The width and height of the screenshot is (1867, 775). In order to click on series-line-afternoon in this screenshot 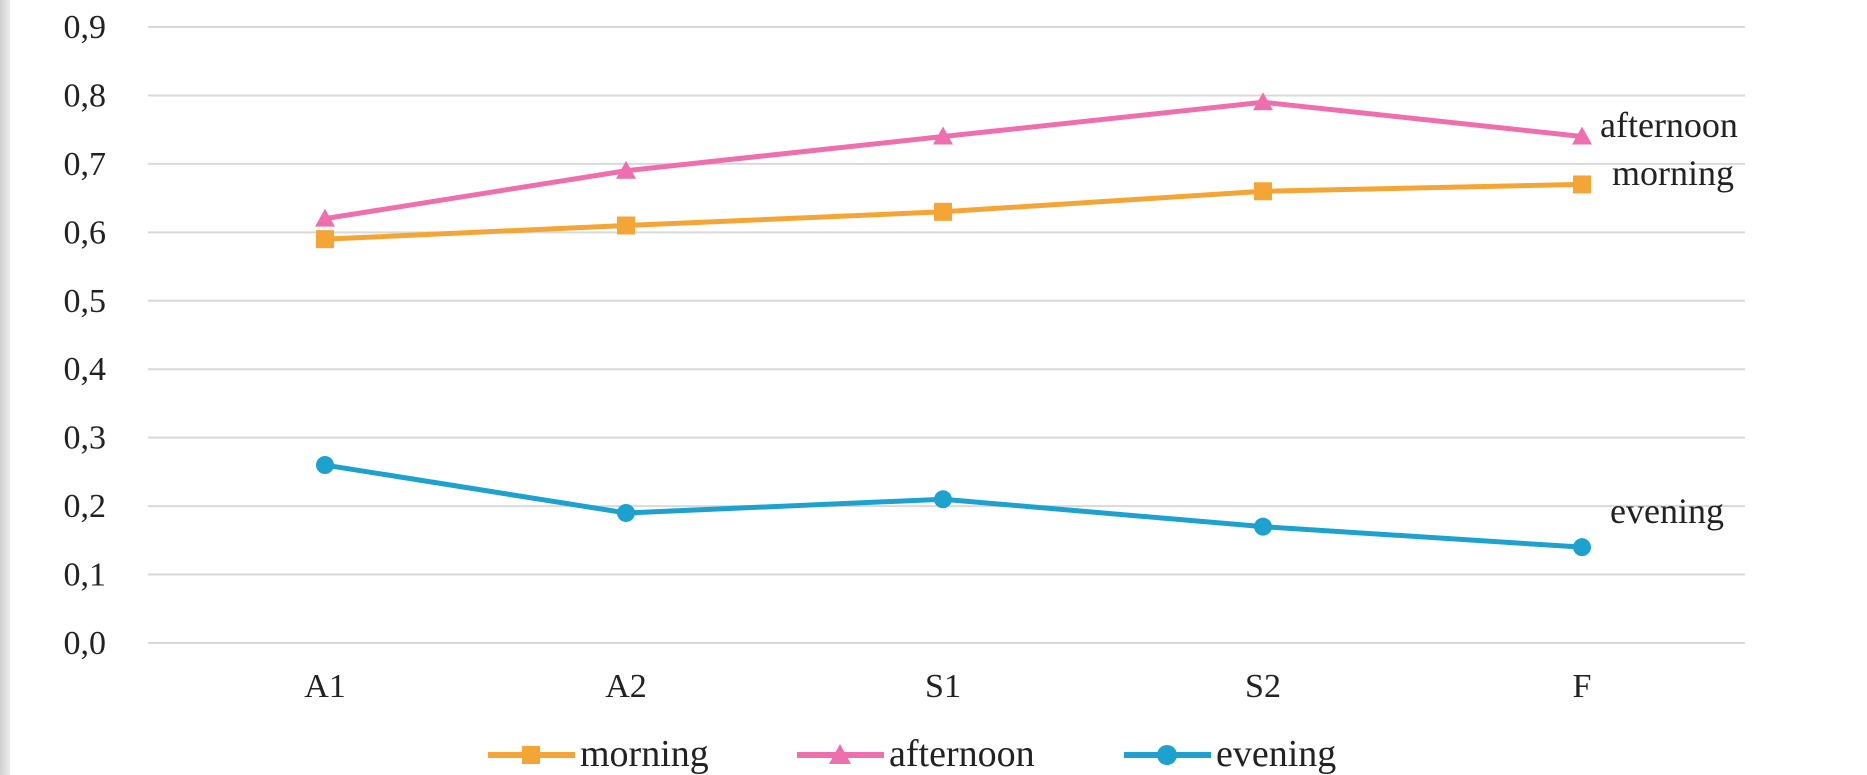, I will do `click(953, 160)`.